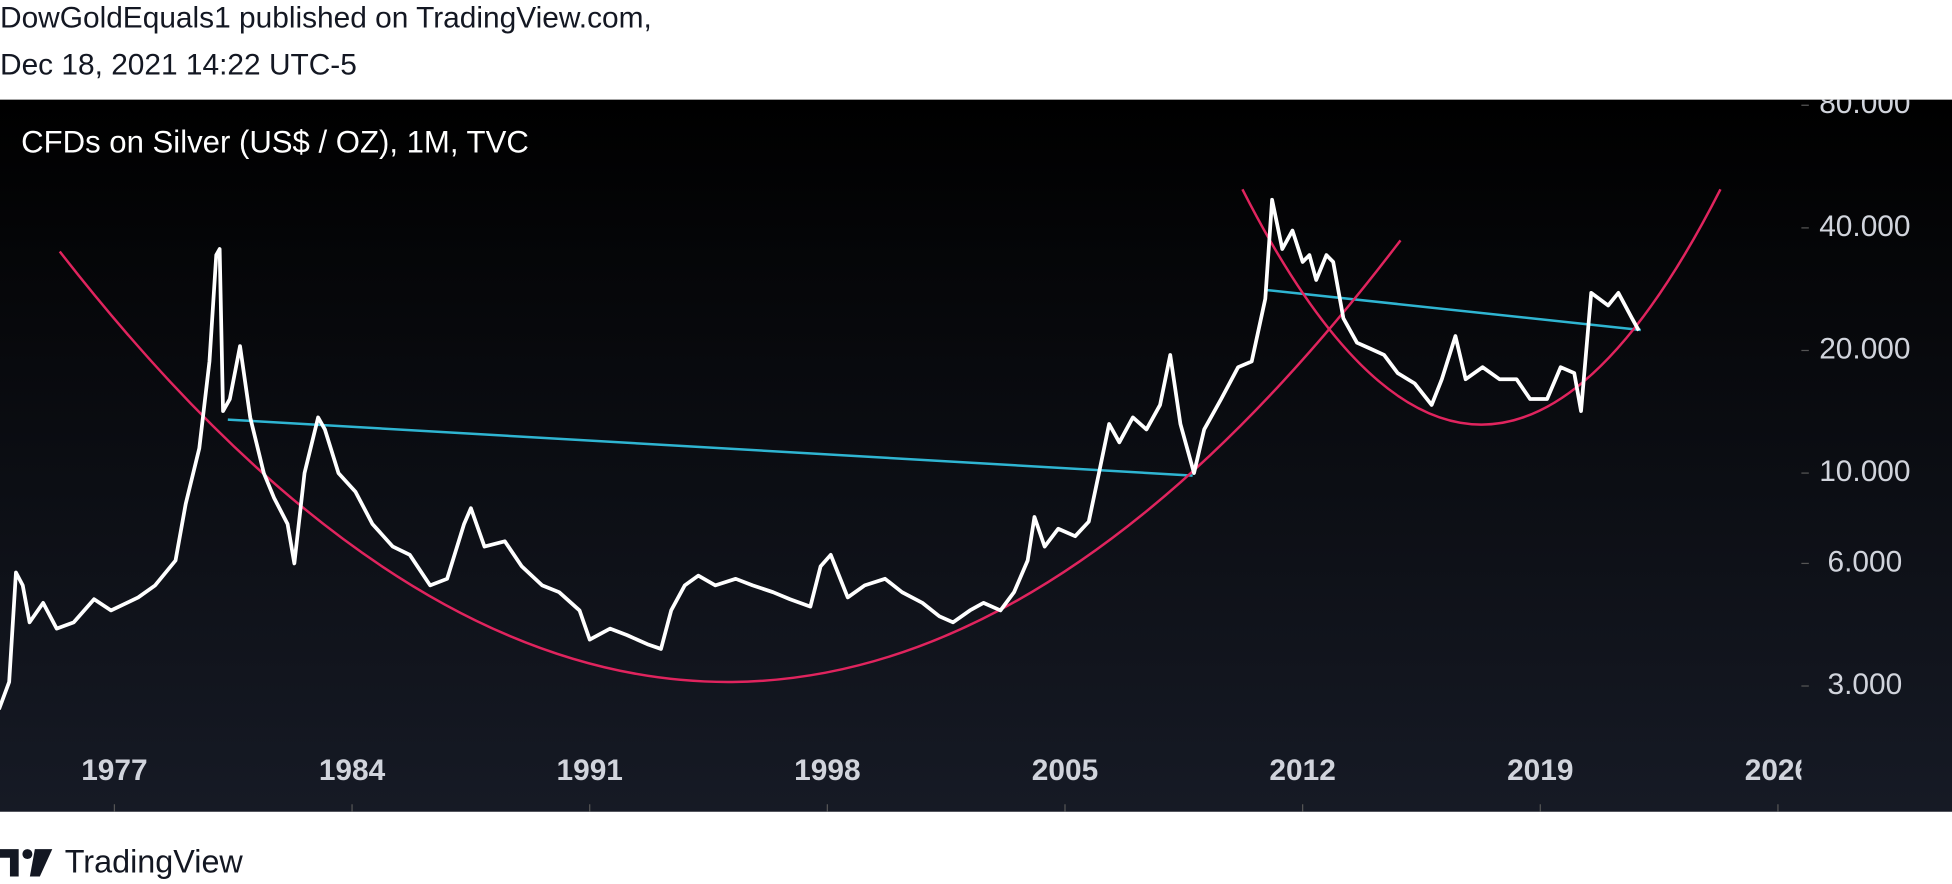  Describe the element at coordinates (1540, 770) in the screenshot. I see `x-tick-label: 2019` at that location.